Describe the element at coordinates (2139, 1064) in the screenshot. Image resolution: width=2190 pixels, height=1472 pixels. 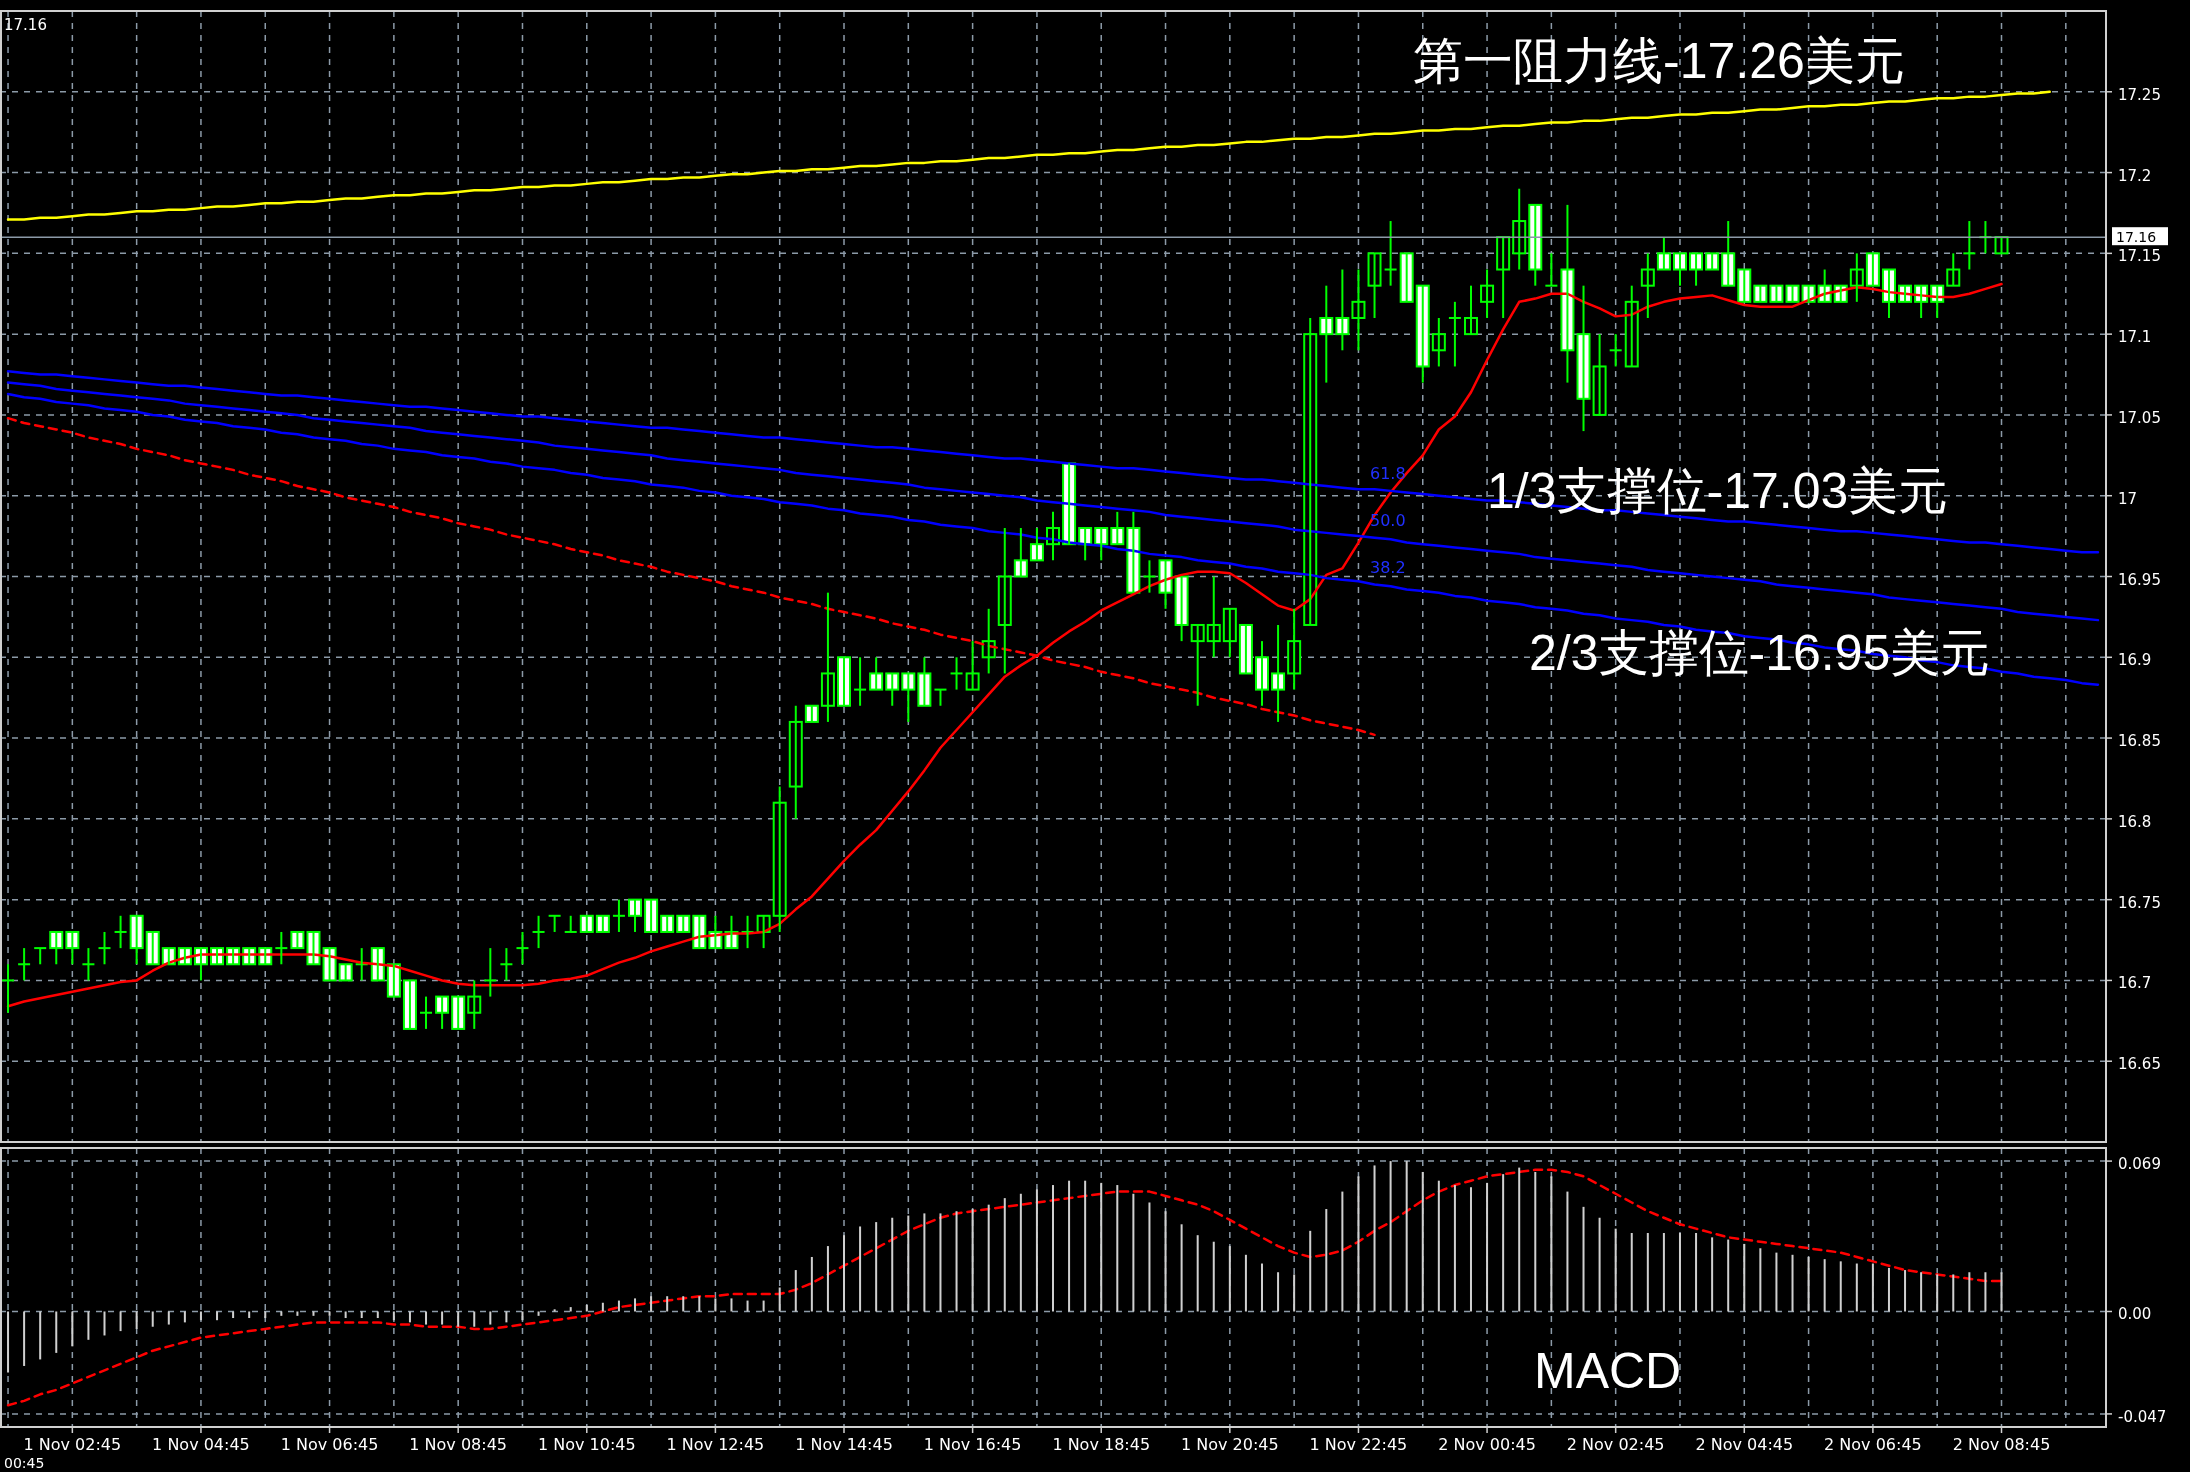
I see `y-tick-label: 16.65` at that location.